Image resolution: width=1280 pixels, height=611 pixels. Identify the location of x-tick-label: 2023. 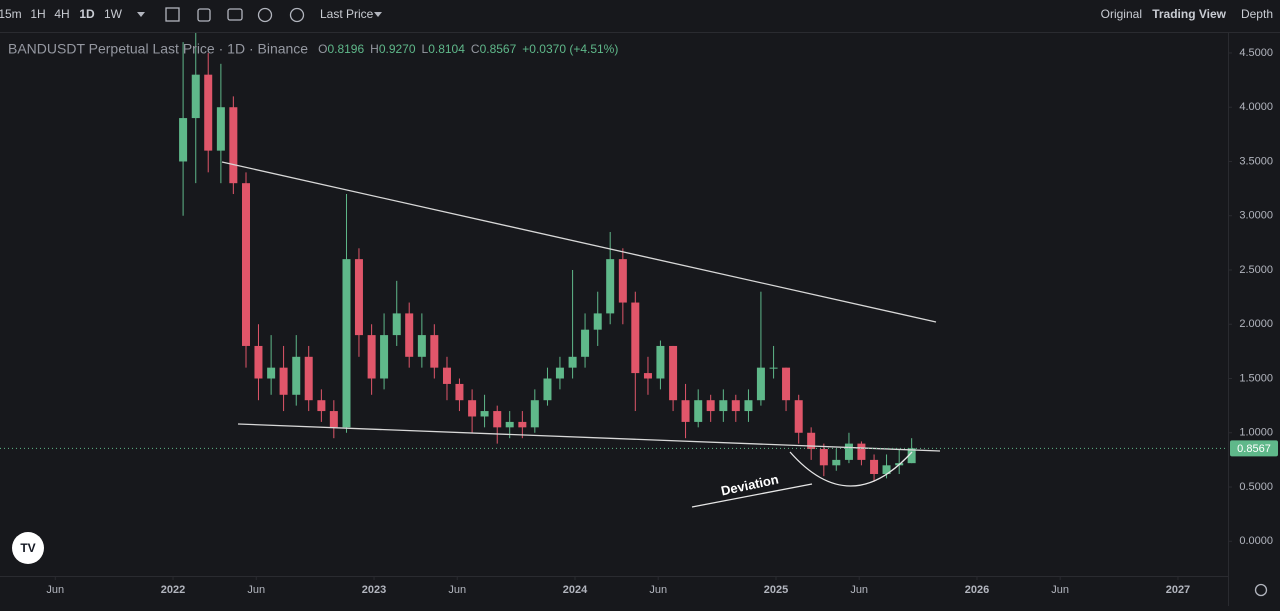
(374, 590).